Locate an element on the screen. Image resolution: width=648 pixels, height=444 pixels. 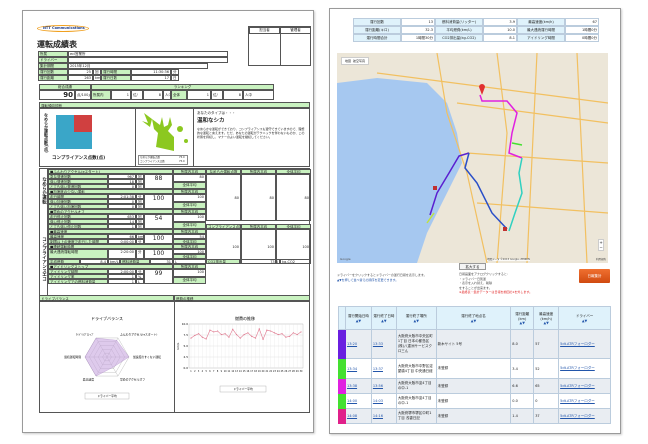
section-score: 100 is located at coordinates (158, 254).